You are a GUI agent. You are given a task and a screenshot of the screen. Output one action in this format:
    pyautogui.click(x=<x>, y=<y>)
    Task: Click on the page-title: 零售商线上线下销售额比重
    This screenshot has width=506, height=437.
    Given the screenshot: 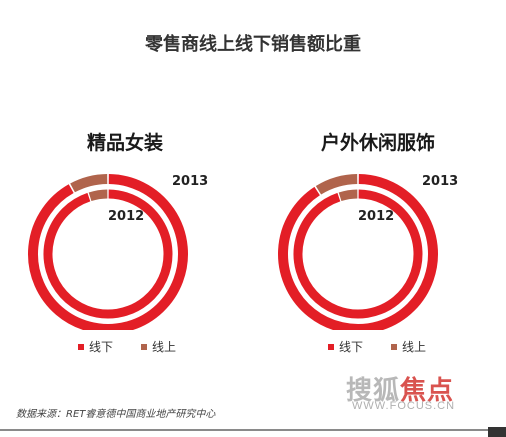 What is the action you would take?
    pyautogui.click(x=253, y=44)
    